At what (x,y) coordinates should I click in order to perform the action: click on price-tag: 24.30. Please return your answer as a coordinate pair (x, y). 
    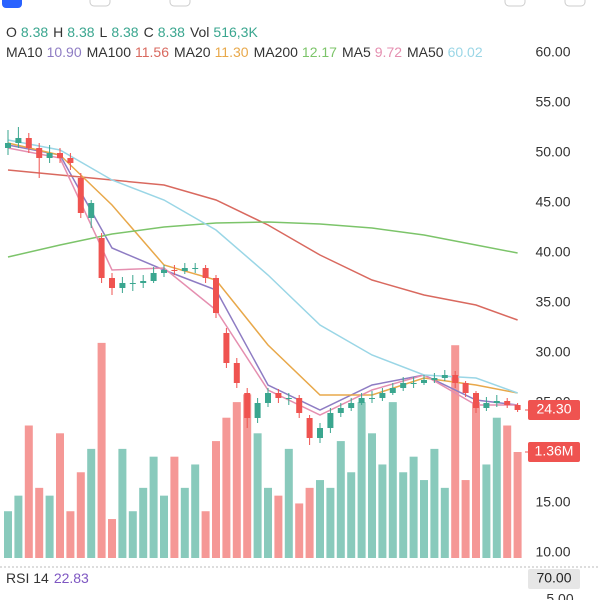
    Looking at the image, I should click on (553, 409).